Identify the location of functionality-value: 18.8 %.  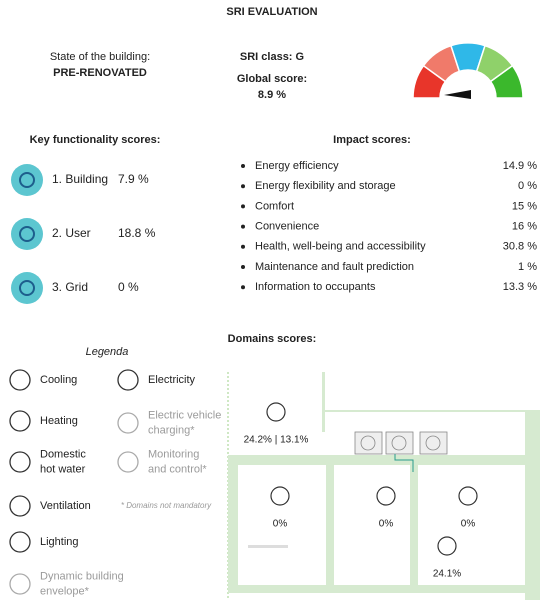
(137, 233).